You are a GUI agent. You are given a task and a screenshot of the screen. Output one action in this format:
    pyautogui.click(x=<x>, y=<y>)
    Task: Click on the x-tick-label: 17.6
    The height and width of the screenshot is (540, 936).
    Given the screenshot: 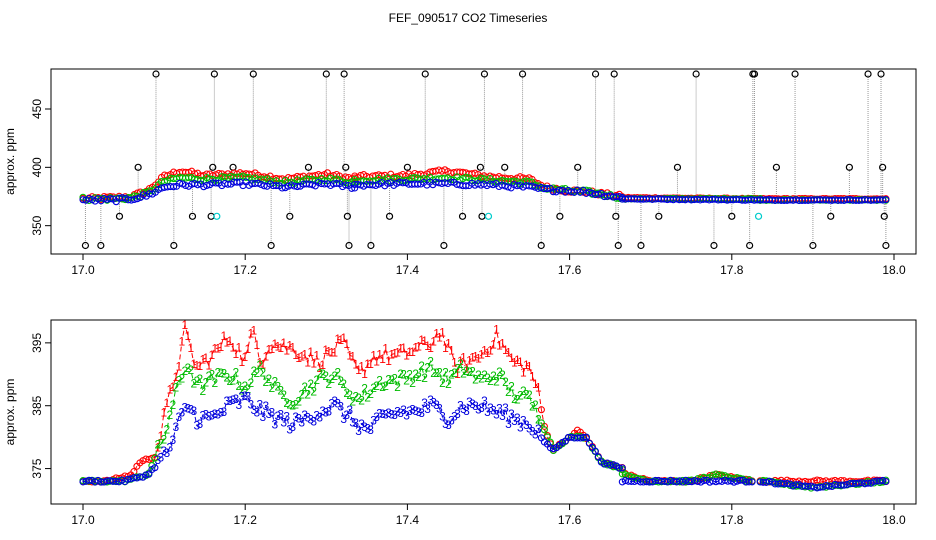 What is the action you would take?
    pyautogui.click(x=570, y=520)
    